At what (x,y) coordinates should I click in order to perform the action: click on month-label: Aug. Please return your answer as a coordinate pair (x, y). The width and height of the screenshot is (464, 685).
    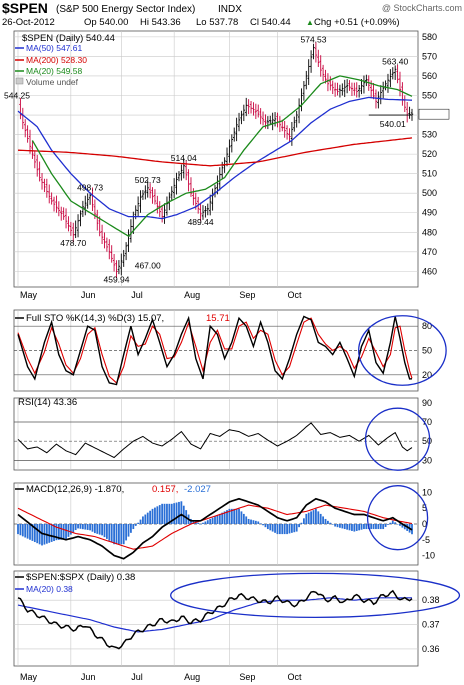
    Looking at the image, I should click on (192, 295).